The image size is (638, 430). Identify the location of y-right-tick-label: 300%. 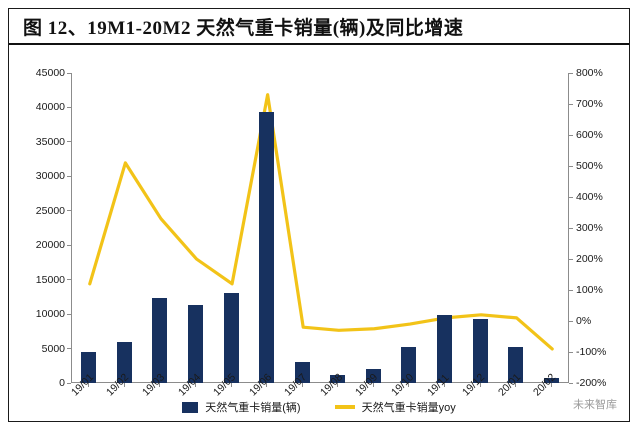
(589, 228).